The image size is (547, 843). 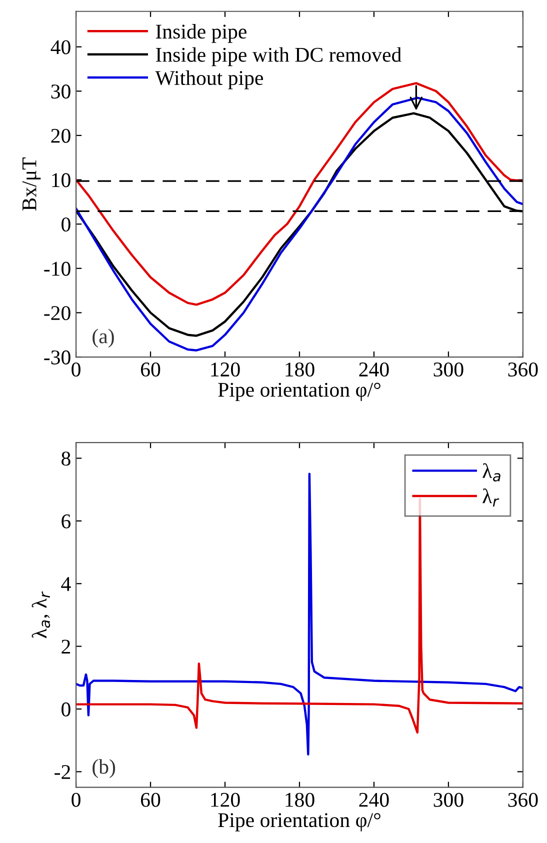 What do you see at coordinates (491, 472) in the screenshot?
I see `legend-label: λ$_{a}$` at bounding box center [491, 472].